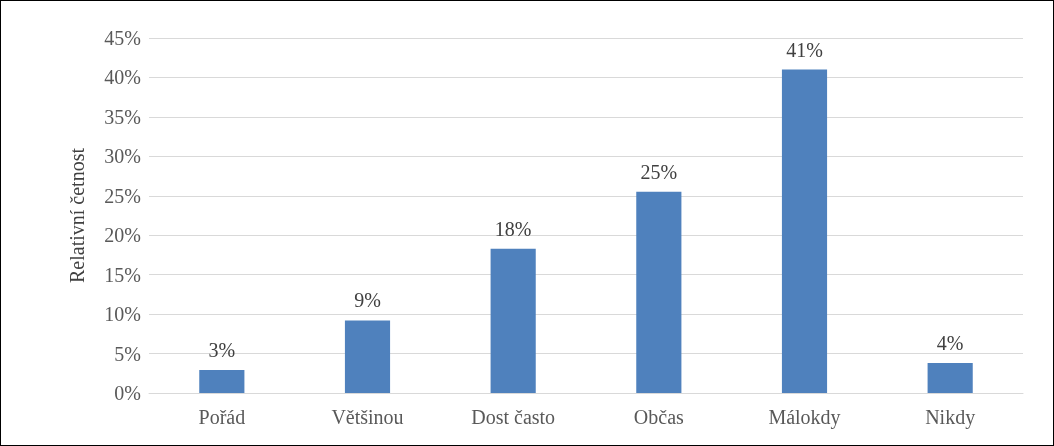 This screenshot has height=446, width=1054. Describe the element at coordinates (122, 38) in the screenshot. I see `y-tick-label: 45%` at that location.